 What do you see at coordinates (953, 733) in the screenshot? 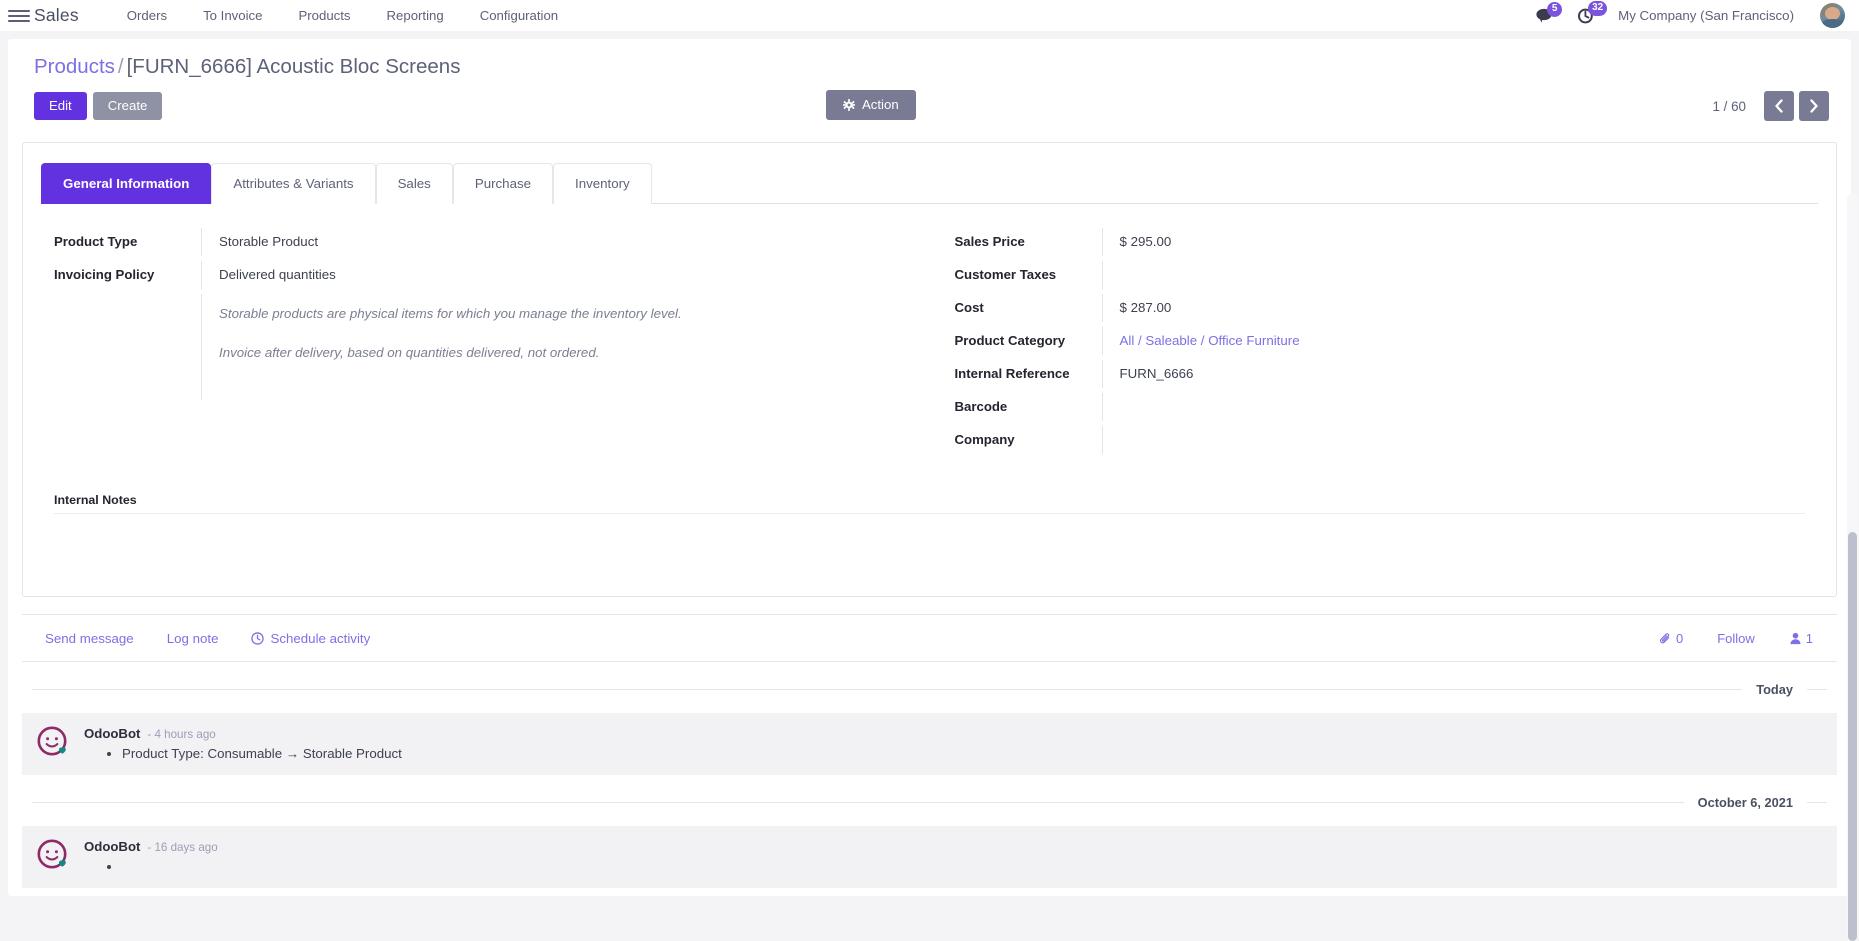
I see `message-header: OdooBot - 4 hours ago` at bounding box center [953, 733].